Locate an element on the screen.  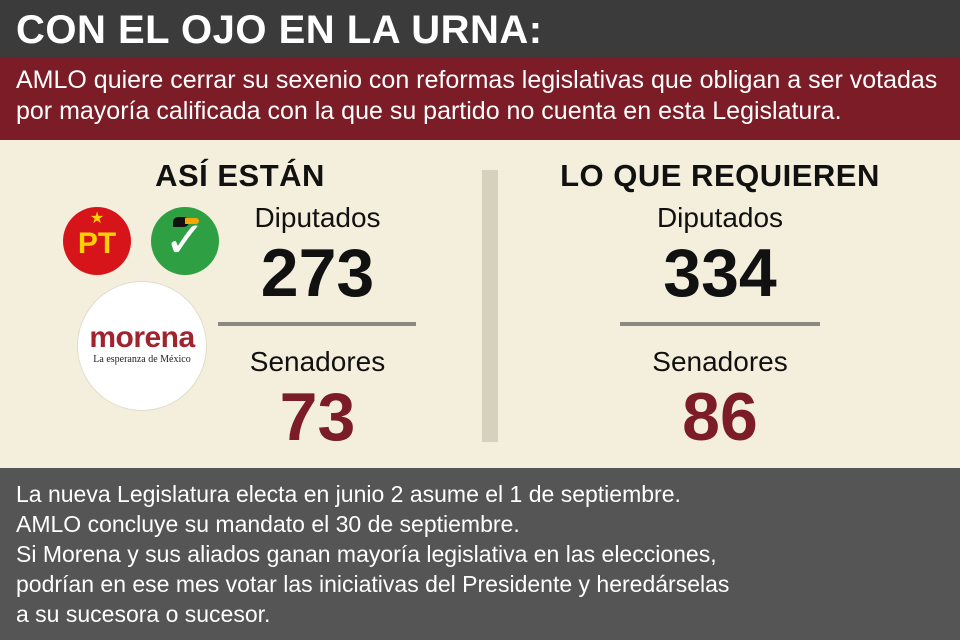
morena-logo-name: morena is located at coordinates (142, 337).